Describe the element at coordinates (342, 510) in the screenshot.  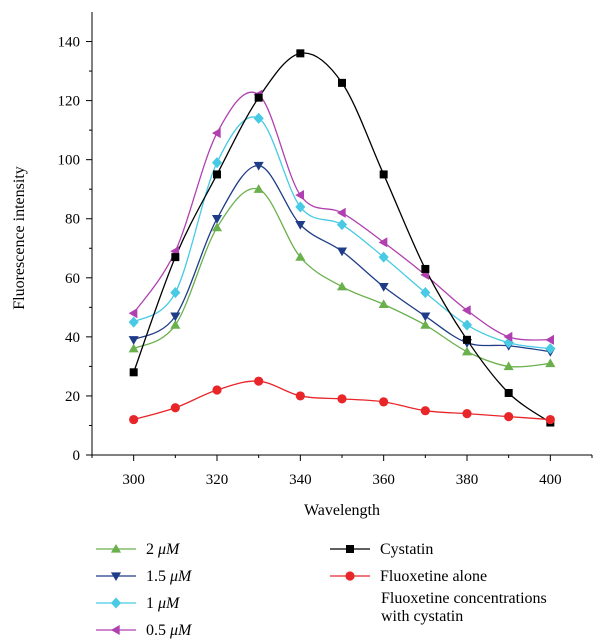
I see `x-axis-title: Wavelength` at that location.